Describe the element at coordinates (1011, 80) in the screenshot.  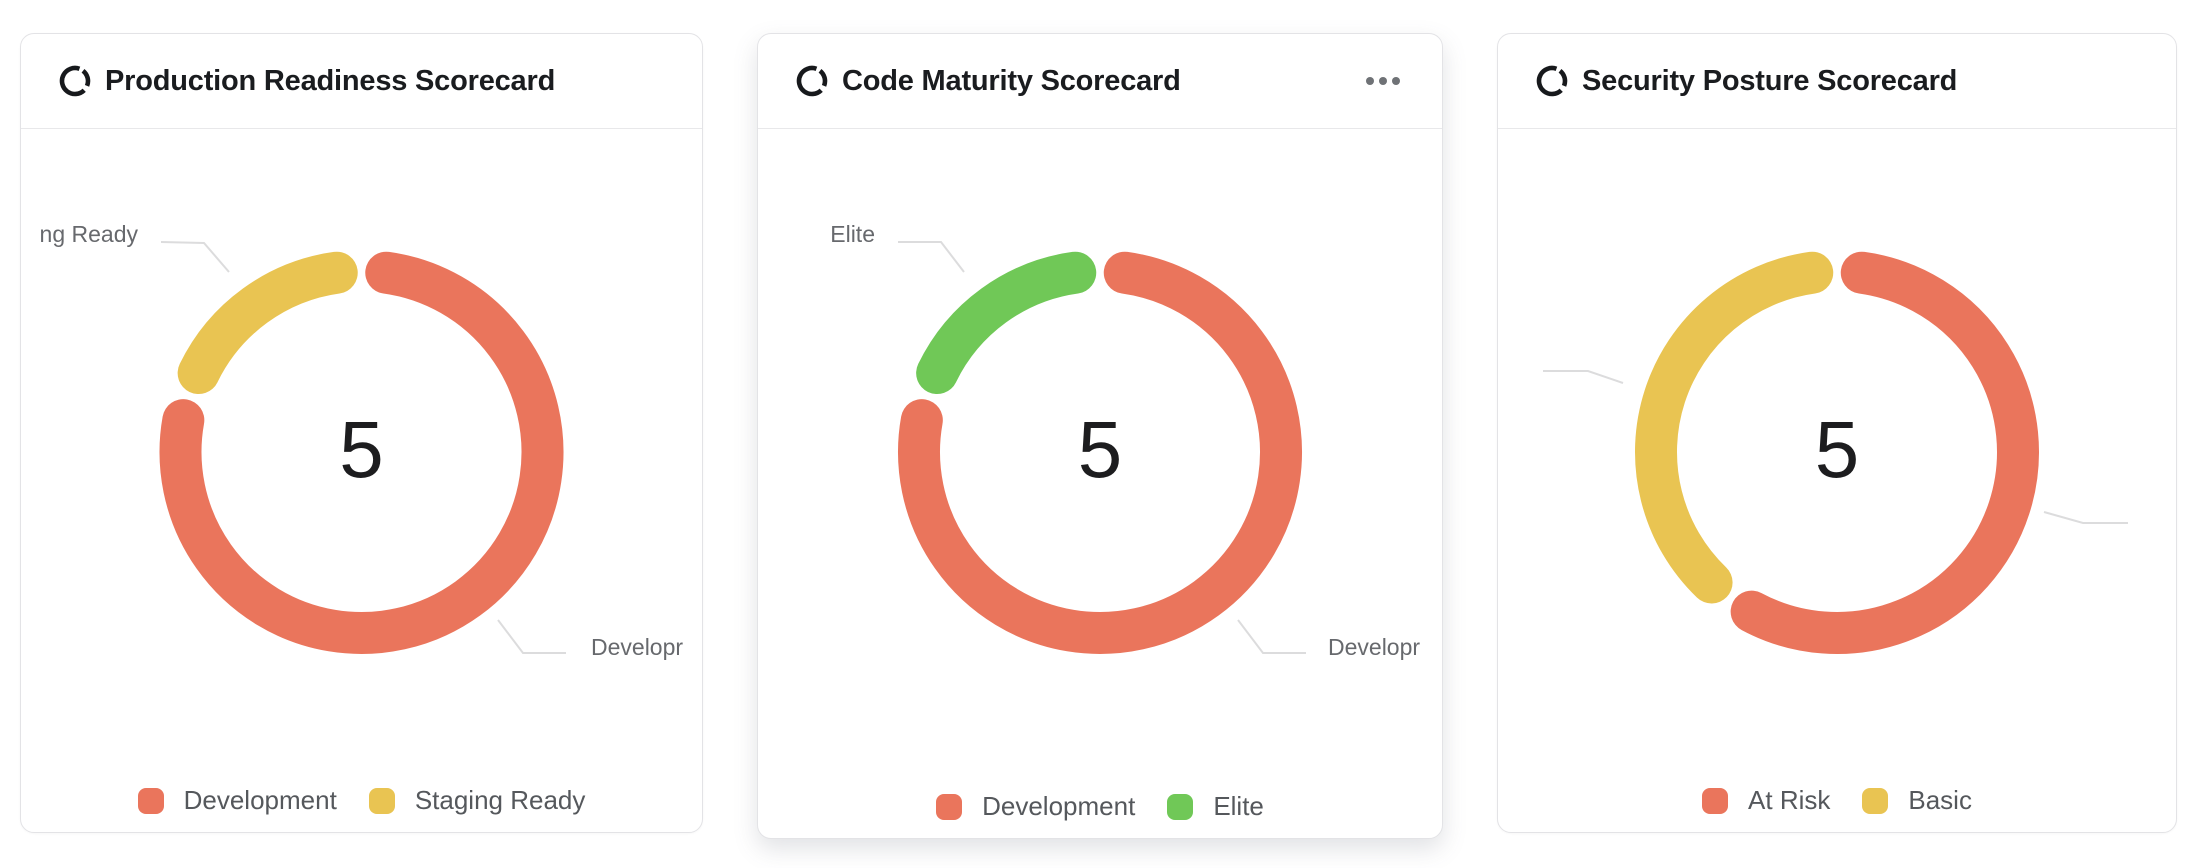
I see `card-title: Code Maturity Scorecard` at that location.